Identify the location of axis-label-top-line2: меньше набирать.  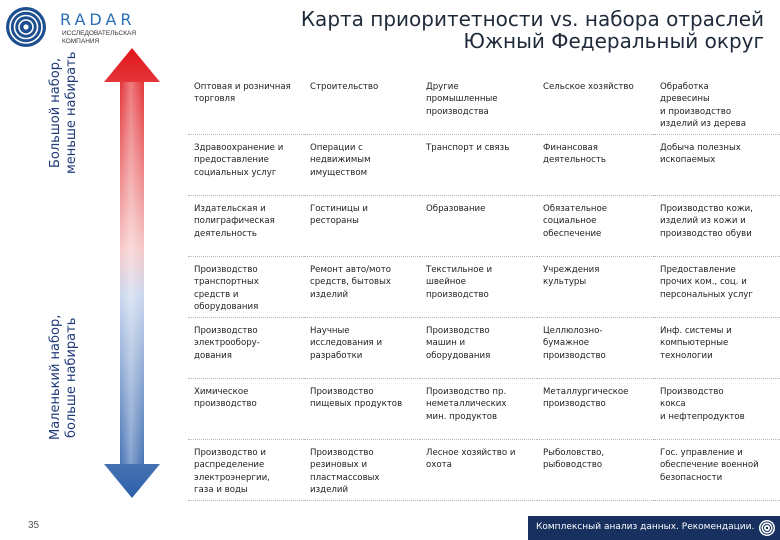
(71, 112).